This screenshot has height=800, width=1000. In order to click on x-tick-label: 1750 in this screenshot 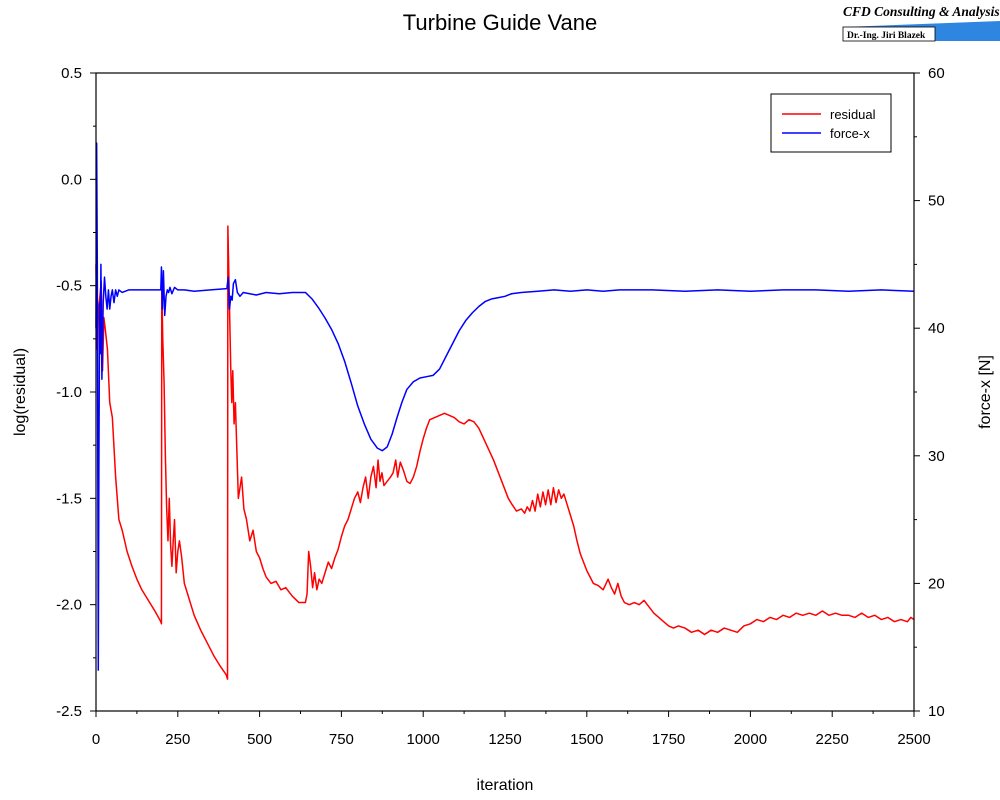, I will do `click(668, 739)`.